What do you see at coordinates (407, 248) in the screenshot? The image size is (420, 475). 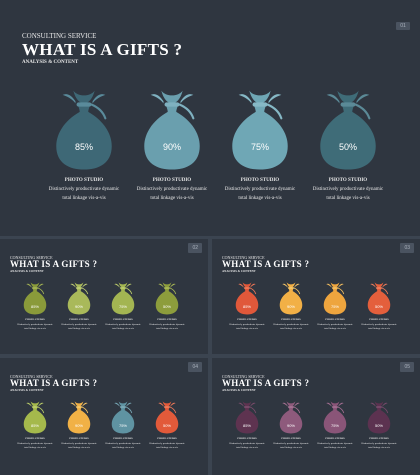 I see `page-number-badge: 03` at bounding box center [407, 248].